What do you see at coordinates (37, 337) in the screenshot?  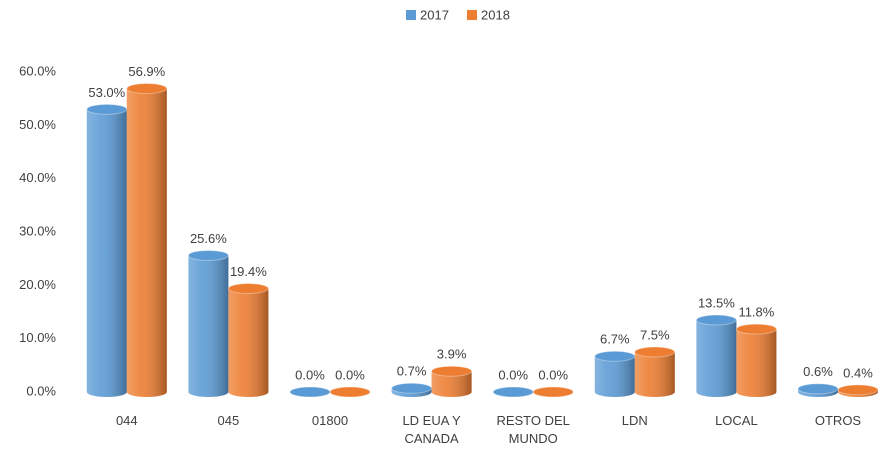 I see `y-tick-label: 10.0%` at bounding box center [37, 337].